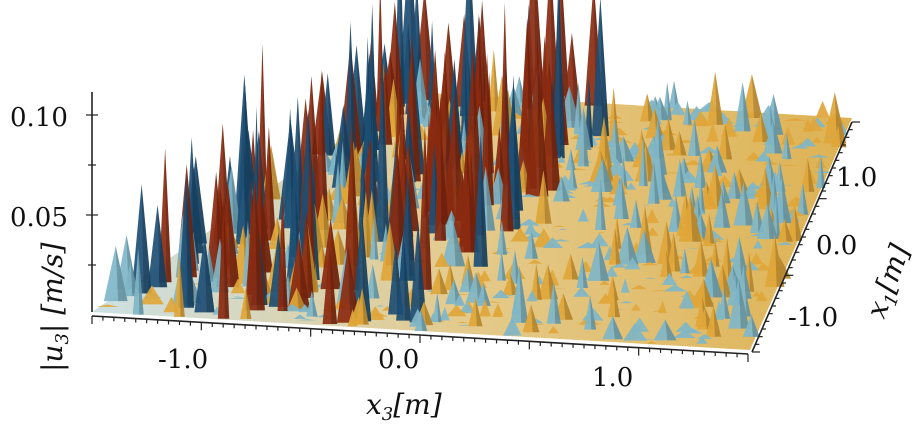 Image resolution: width=912 pixels, height=428 pixels. Describe the element at coordinates (806, 237) in the screenshot. I see `x1-minor-ticks` at that location.